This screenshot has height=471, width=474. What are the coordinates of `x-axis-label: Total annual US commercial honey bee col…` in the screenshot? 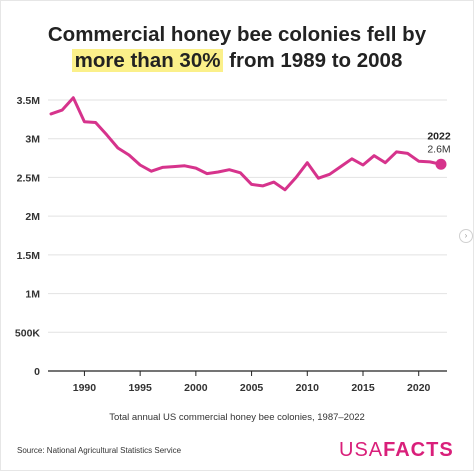 It's located at (237, 417).